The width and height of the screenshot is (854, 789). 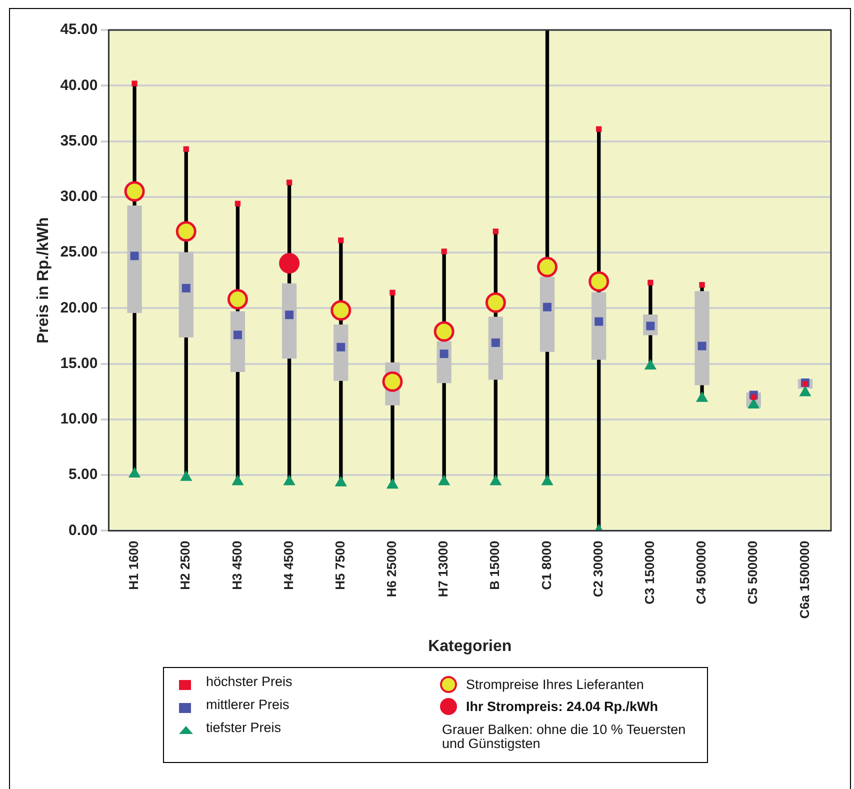 What do you see at coordinates (650, 572) in the screenshot?
I see `x-tick-label: C3 150000` at bounding box center [650, 572].